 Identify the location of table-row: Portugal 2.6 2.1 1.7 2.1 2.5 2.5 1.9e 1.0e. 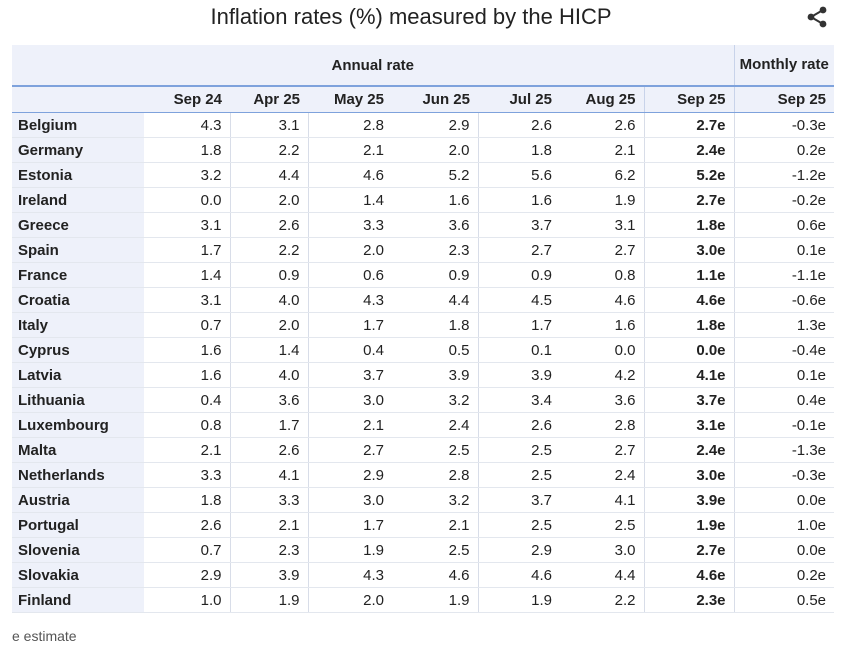
(423, 525).